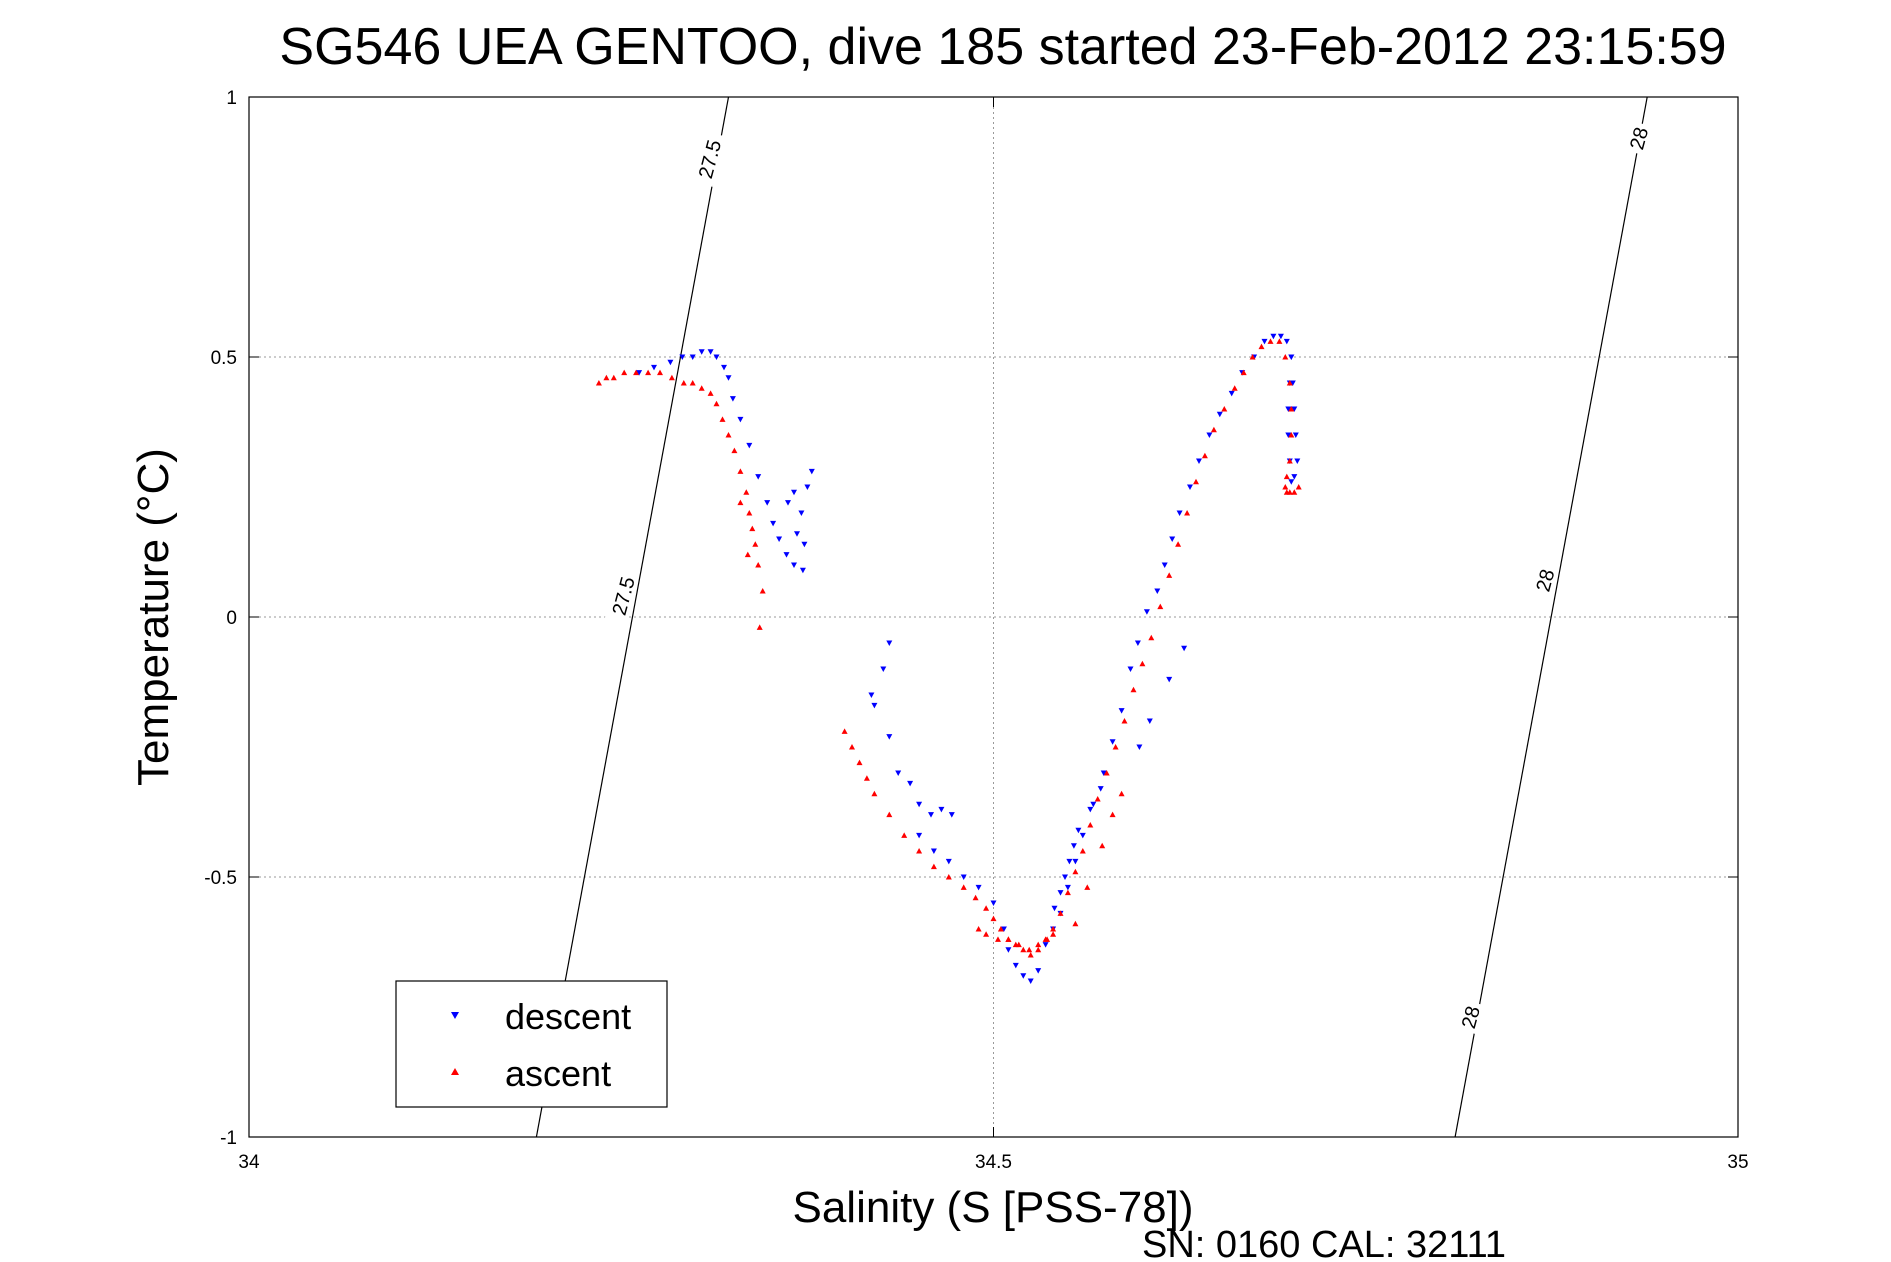 The width and height of the screenshot is (1891, 1262). What do you see at coordinates (531, 1044) in the screenshot?
I see `legend-box` at bounding box center [531, 1044].